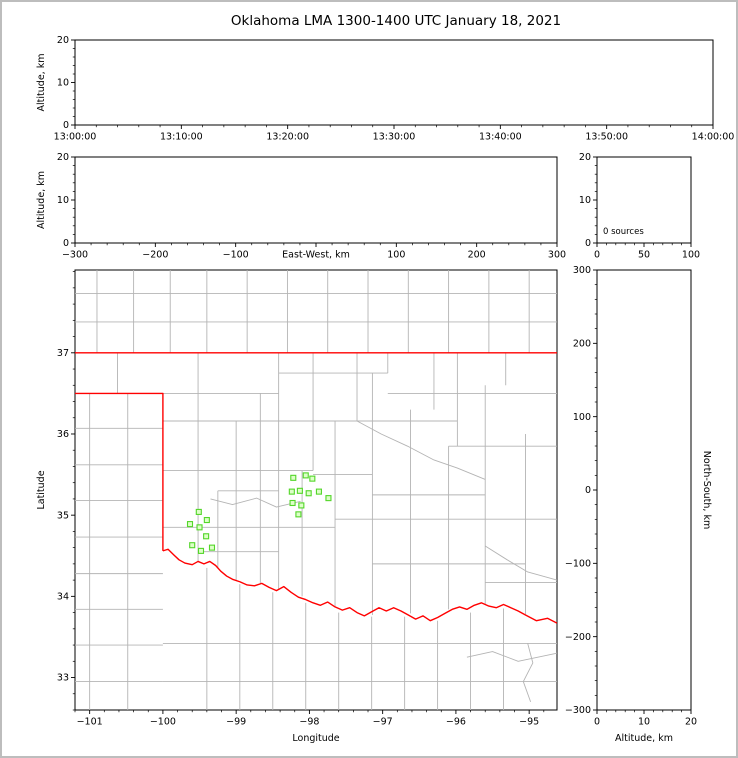  I want to click on x-tick-label: 200, so click(477, 255).